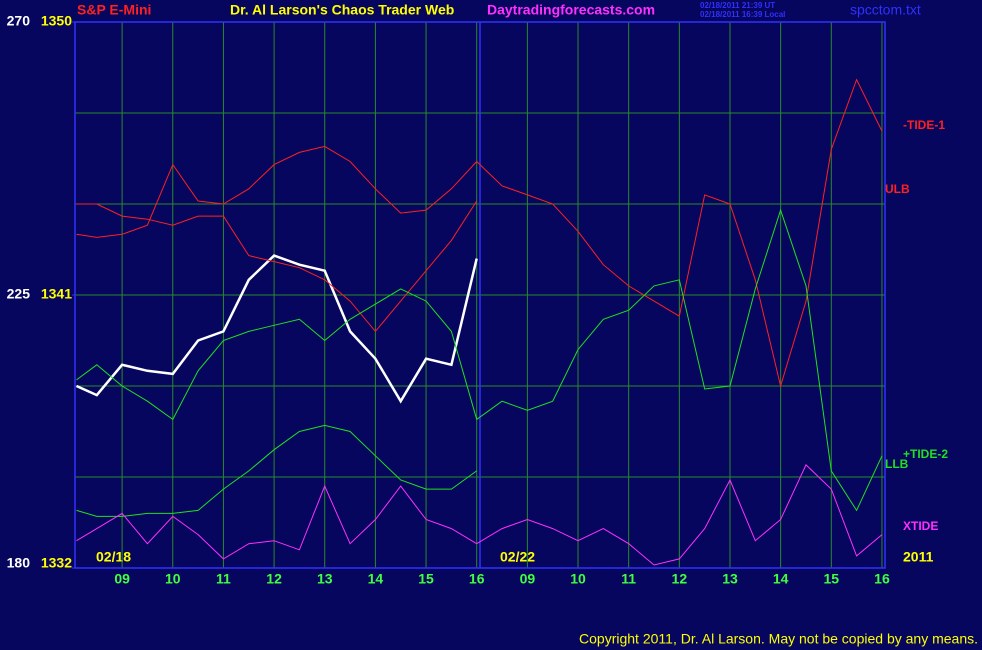 This screenshot has width=982, height=650. What do you see at coordinates (342, 10) in the screenshot?
I see `chart-title: Dr. Al Larson's Chaos Trader Web` at bounding box center [342, 10].